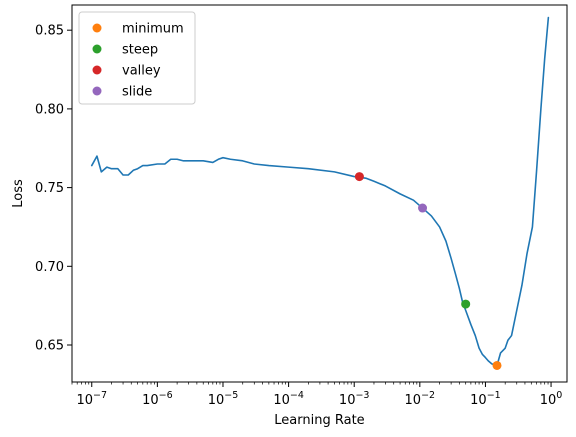 This screenshot has width=576, height=437. What do you see at coordinates (497, 365) in the screenshot?
I see `marker-minimum` at bounding box center [497, 365].